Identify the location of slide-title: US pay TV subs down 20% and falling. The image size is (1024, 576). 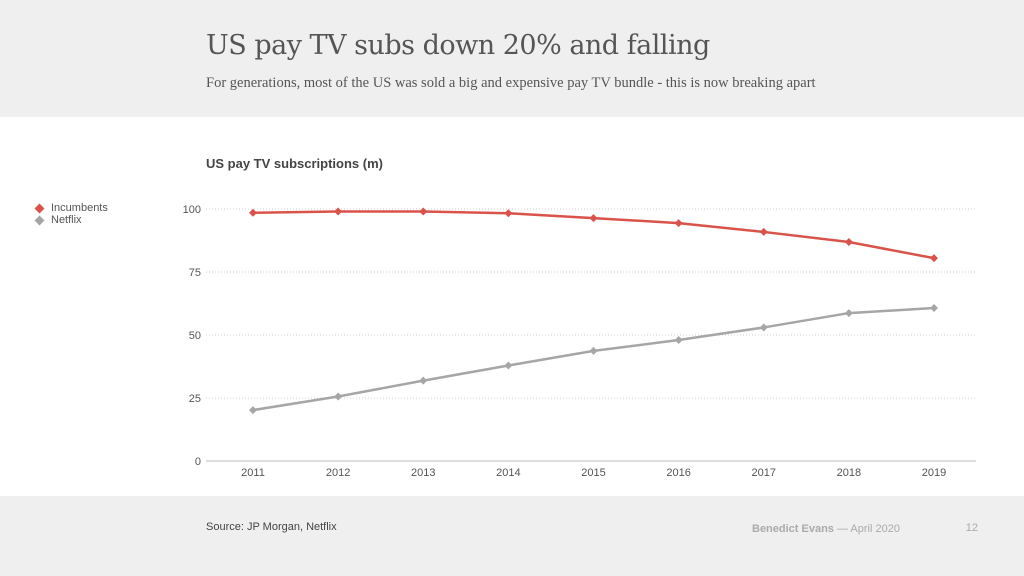
(458, 45).